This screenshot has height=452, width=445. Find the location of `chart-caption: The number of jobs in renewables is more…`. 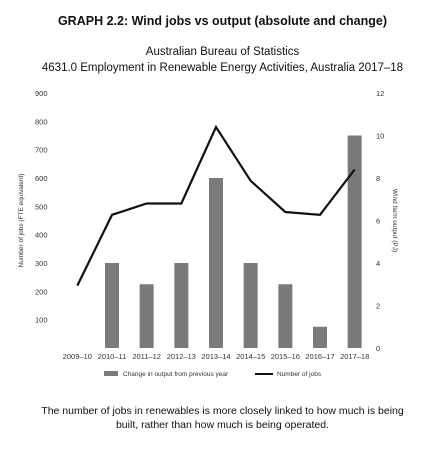

chart-caption: The number of jobs in renewables is more… is located at coordinates (222, 418).